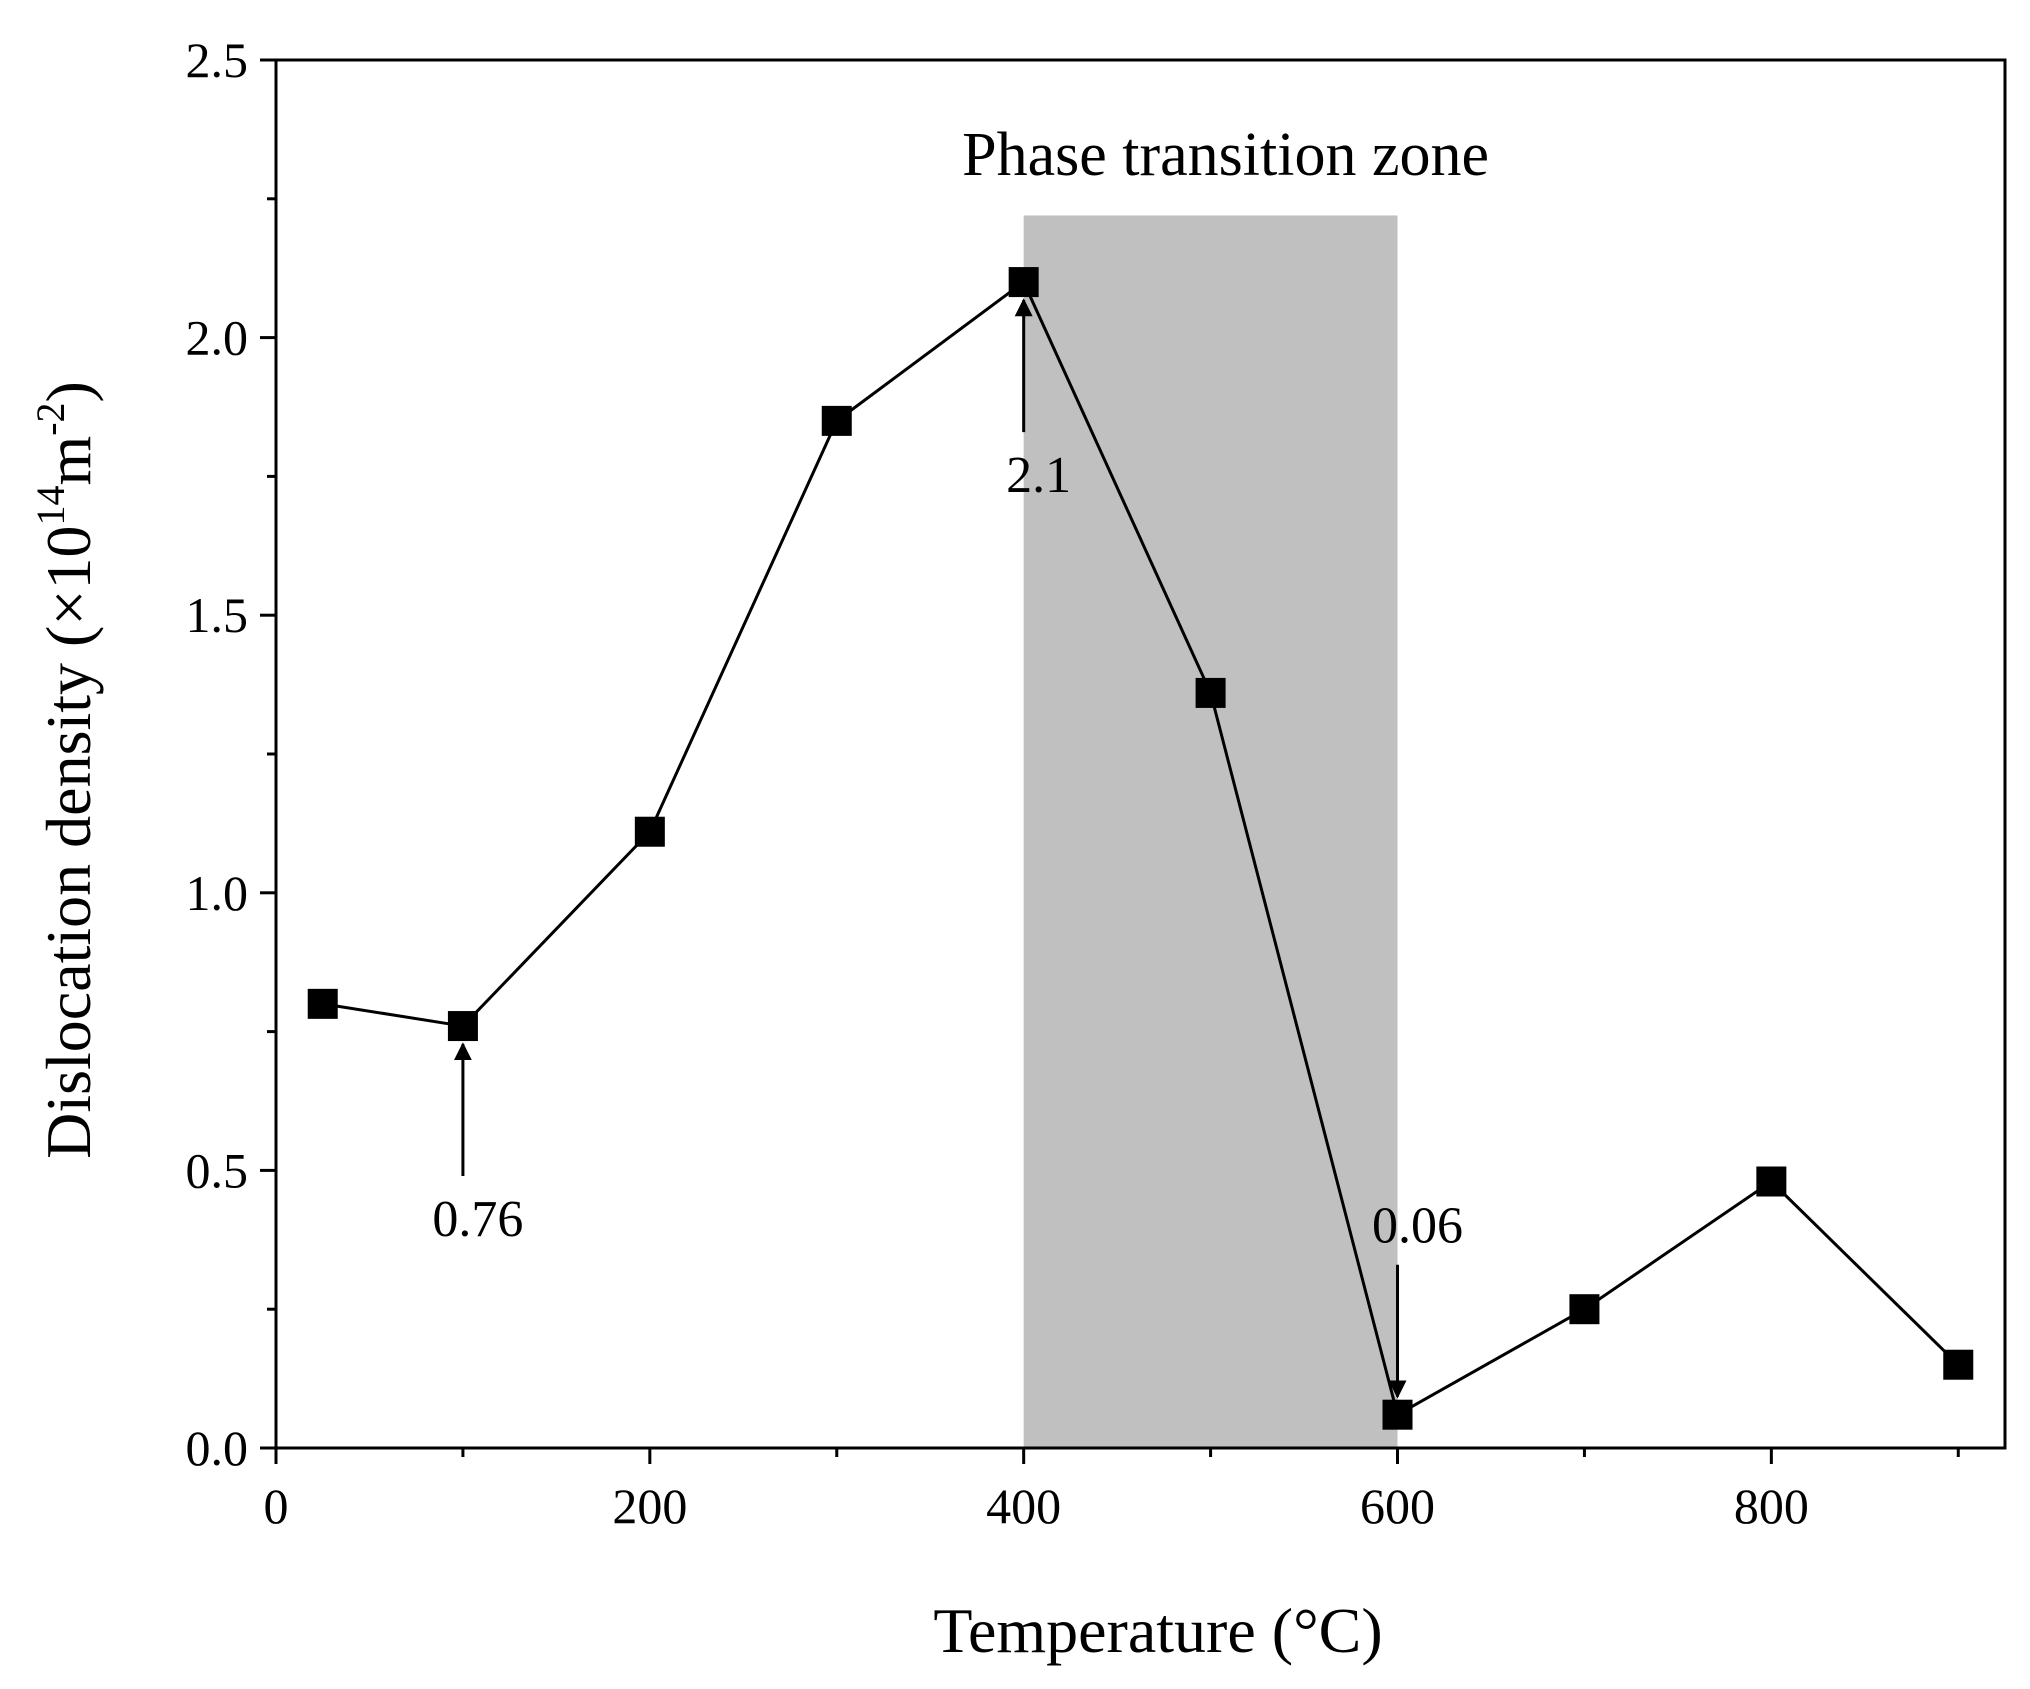 This screenshot has width=2030, height=1689. What do you see at coordinates (50, 506) in the screenshot?
I see `y-axis-title-sup1: 14` at bounding box center [50, 506].